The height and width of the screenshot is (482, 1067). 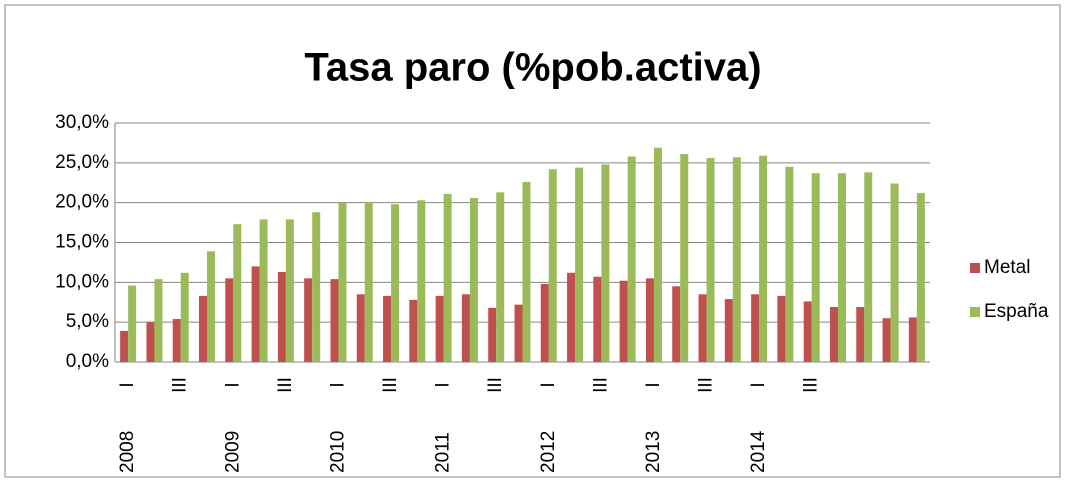 What do you see at coordinates (532, 68) in the screenshot?
I see `chart-title: Tasa paro (%pob.activa)` at bounding box center [532, 68].